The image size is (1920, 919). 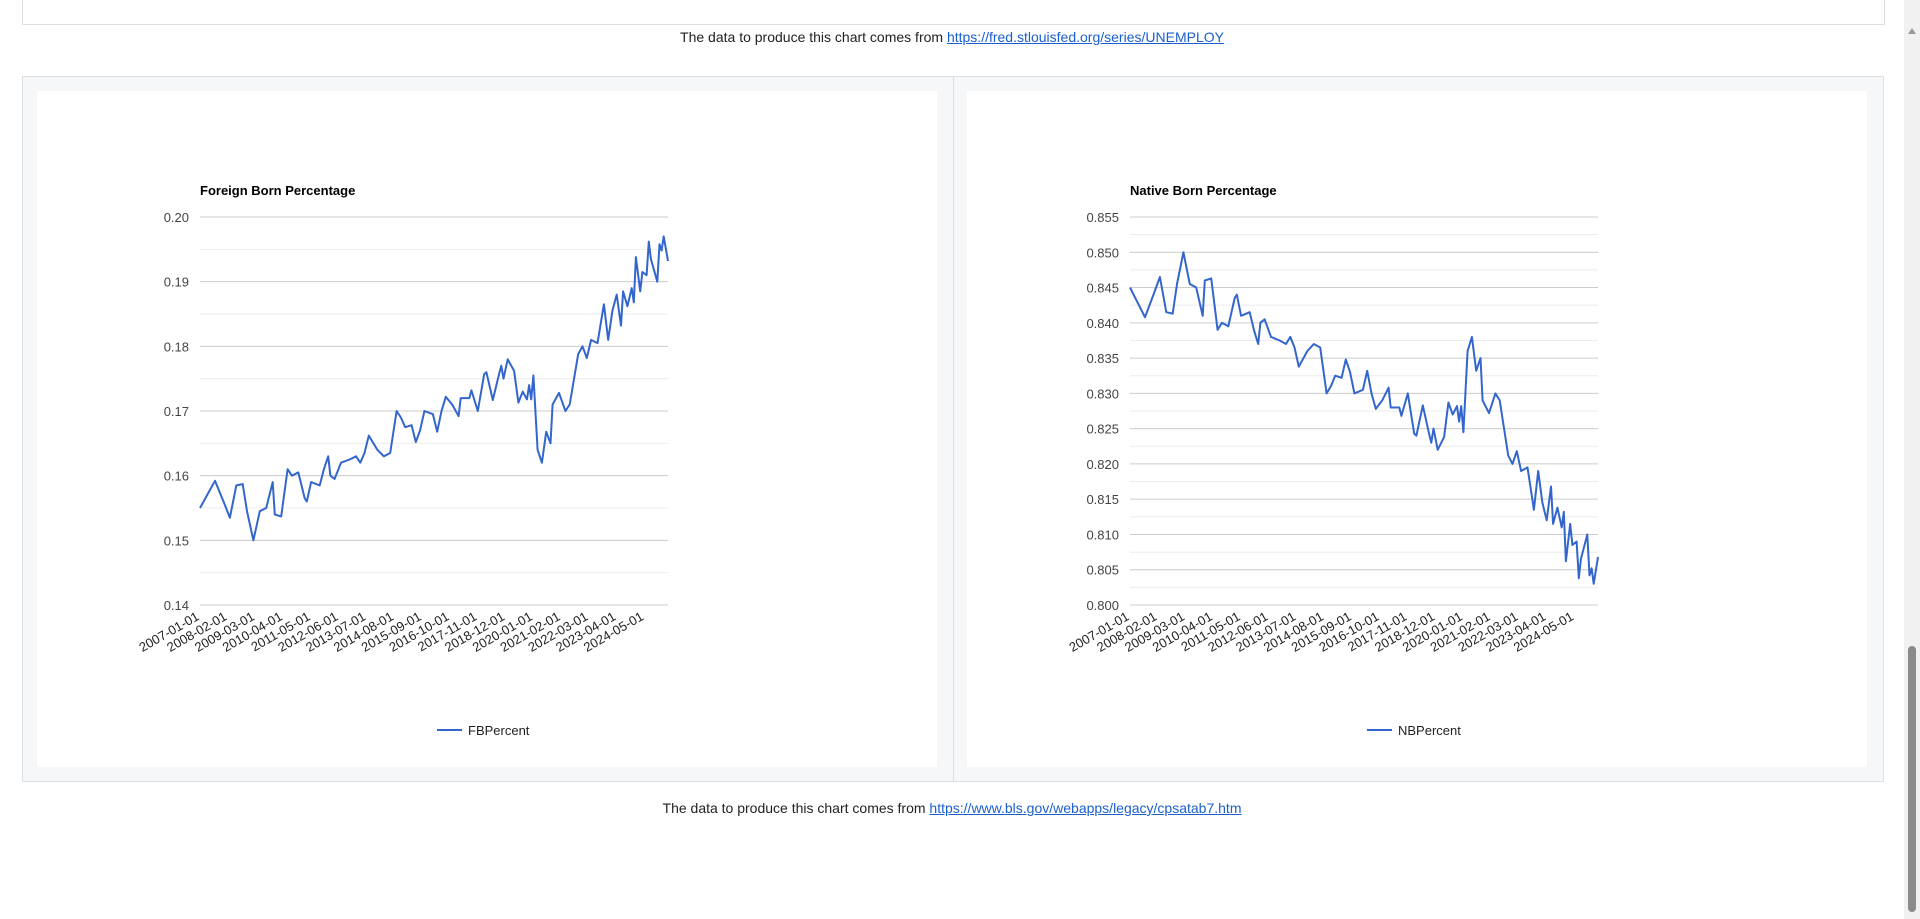 I want to click on series-line-FBPercent, so click(x=434, y=388).